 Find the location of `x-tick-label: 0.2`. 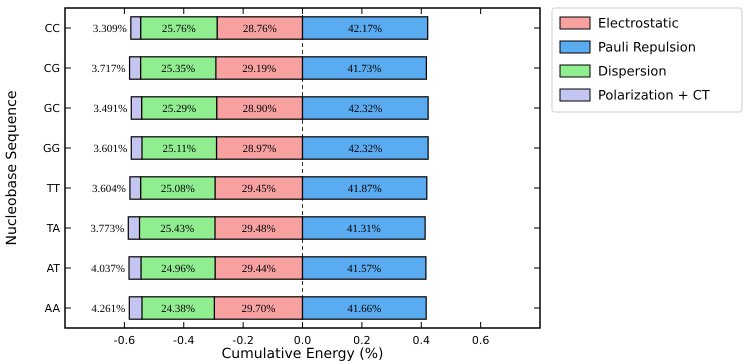

x-tick-label: 0.2 is located at coordinates (362, 340).